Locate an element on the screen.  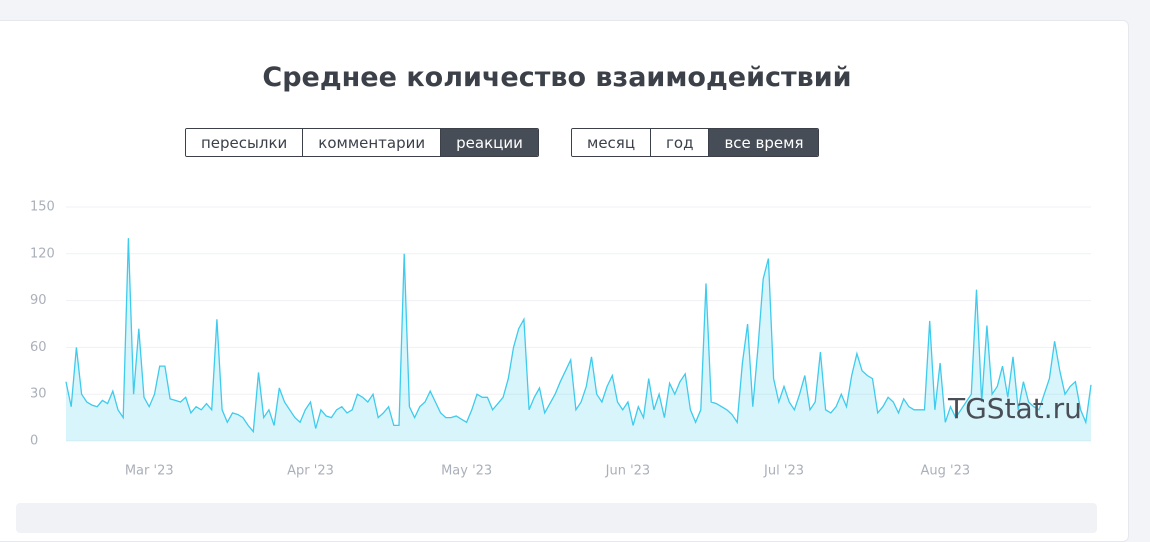
tab: комментарии is located at coordinates (371, 142).